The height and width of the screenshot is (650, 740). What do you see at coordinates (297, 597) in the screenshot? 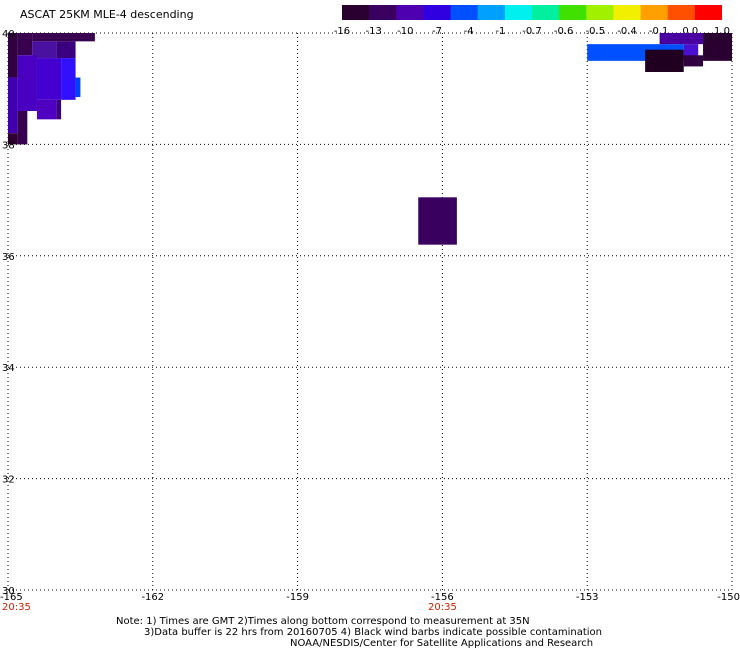
I see `lon-tick-label: -159` at bounding box center [297, 597].